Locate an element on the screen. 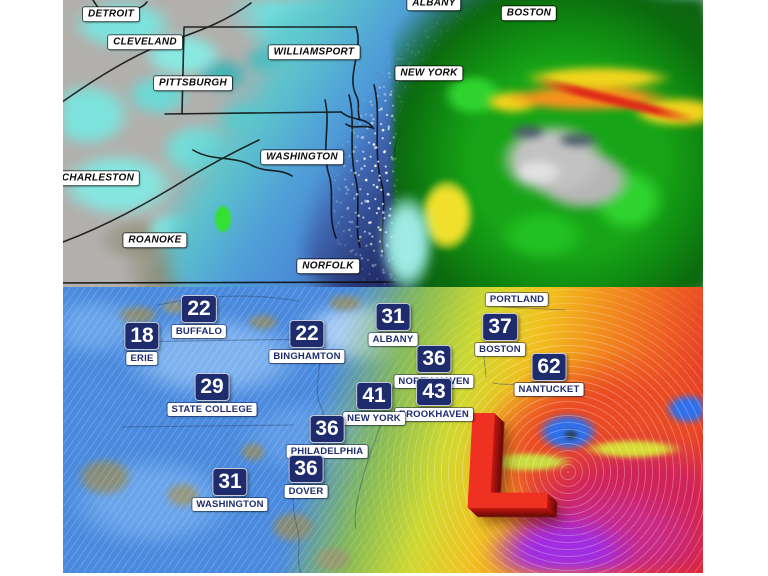 The height and width of the screenshot is (576, 768). radar-city-label: PITTSBURGH is located at coordinates (193, 83).